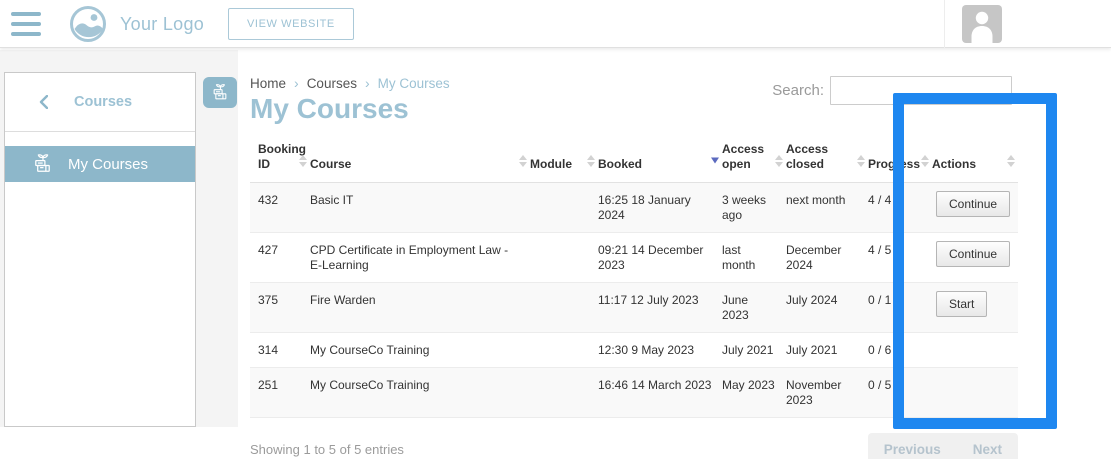 This screenshot has width=1111, height=459. I want to click on access-open-cell: June 2023, so click(754, 307).